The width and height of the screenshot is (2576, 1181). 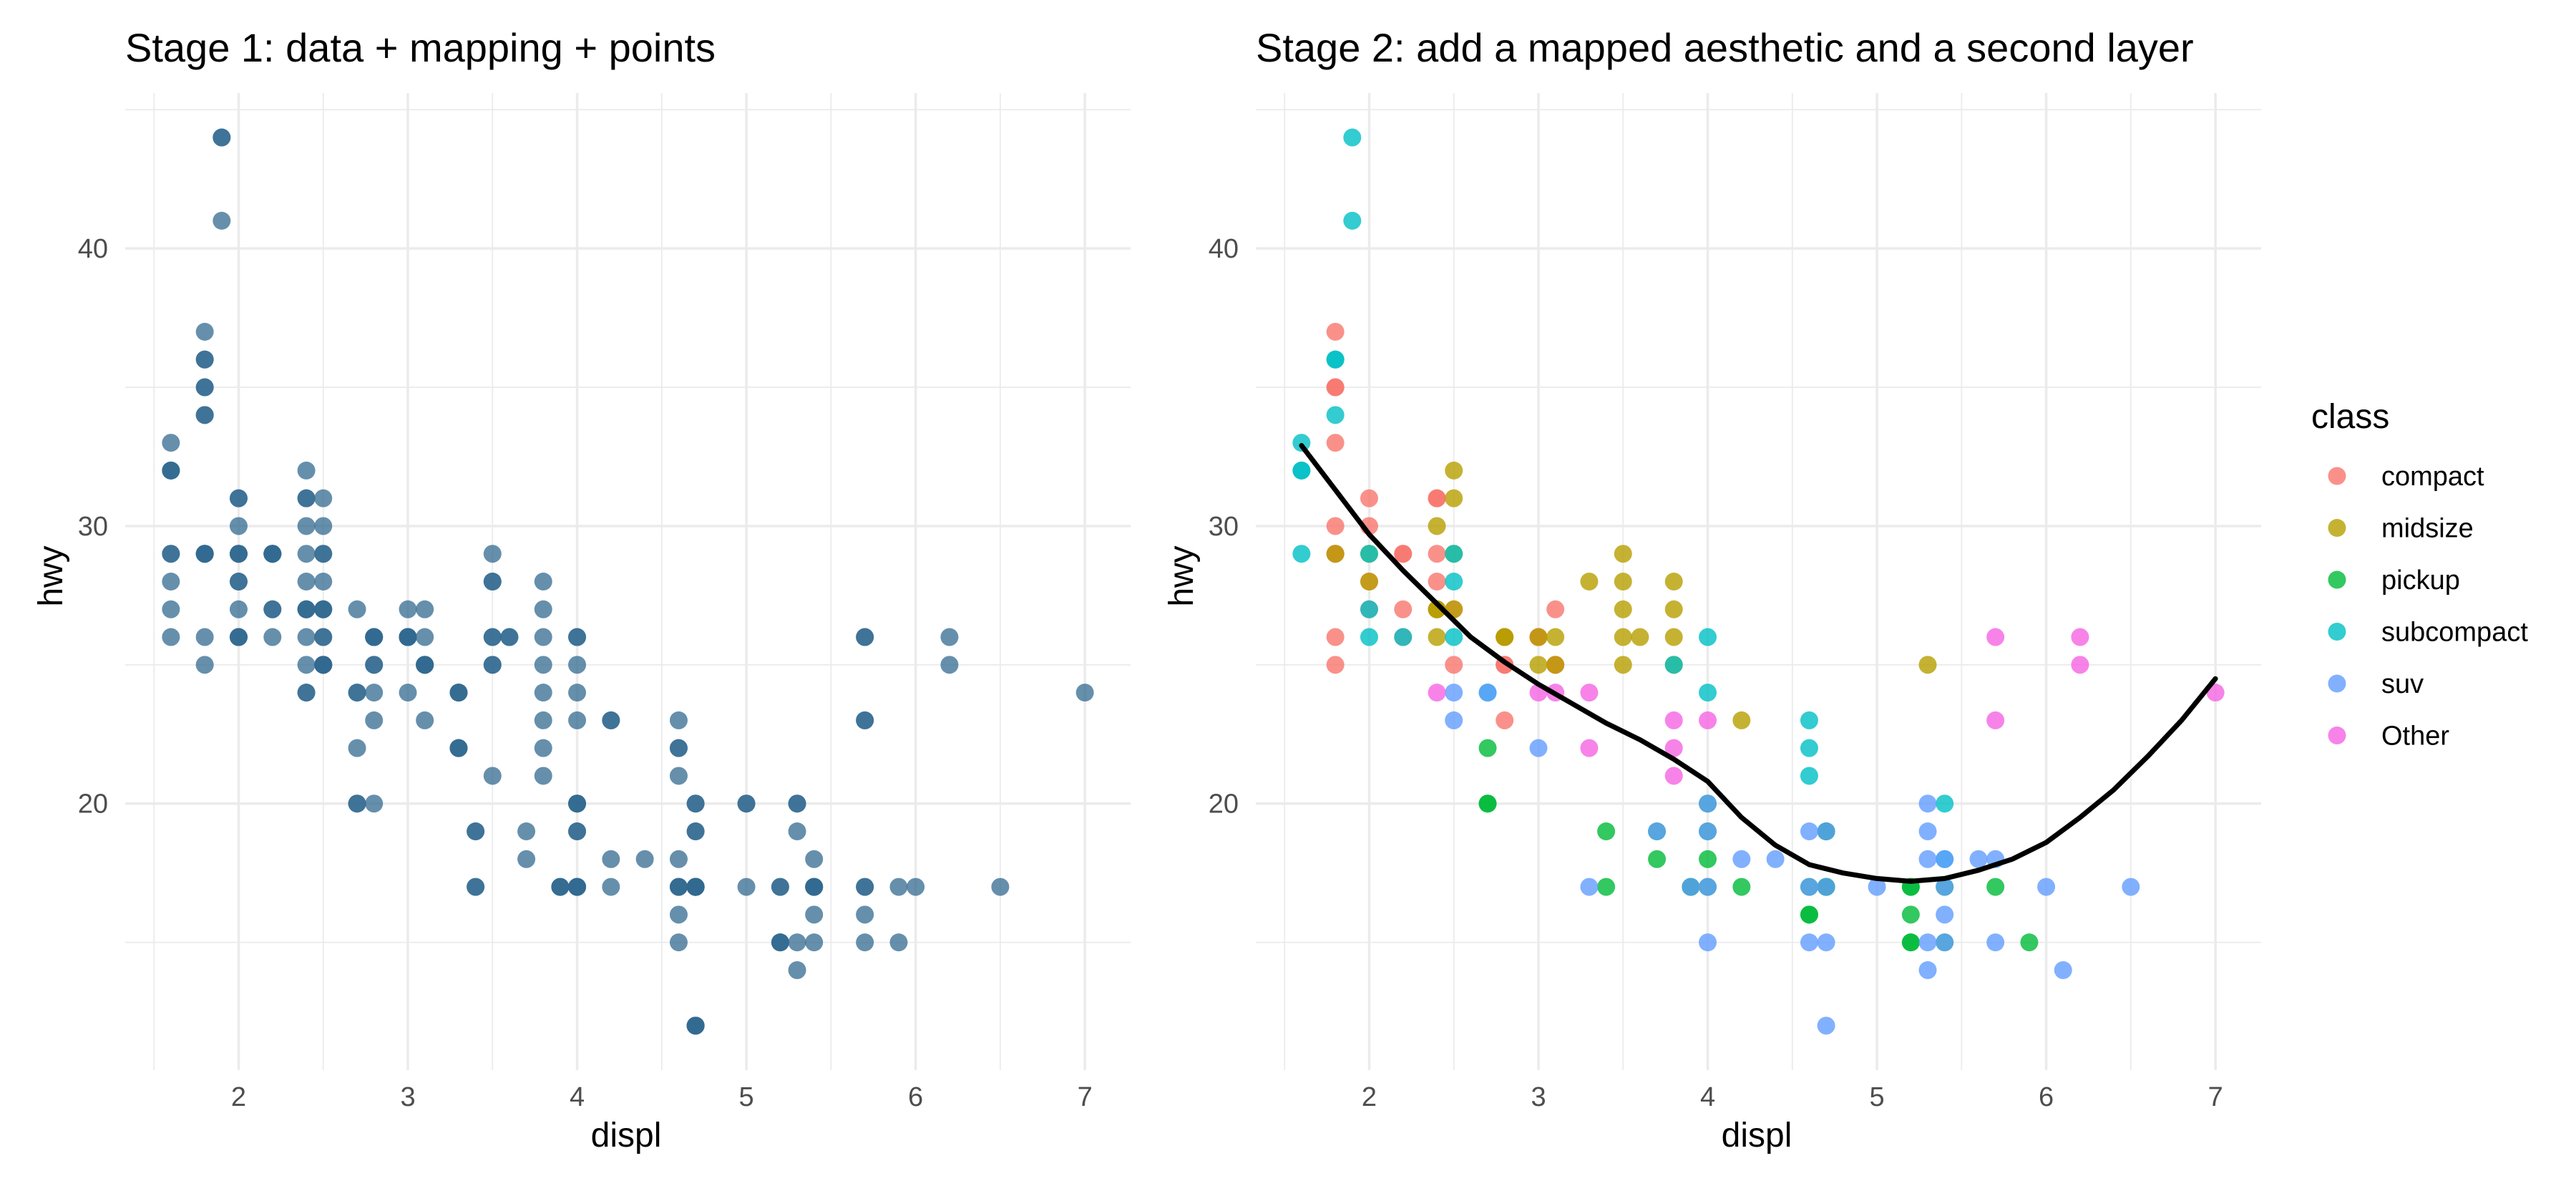 What do you see at coordinates (238, 1097) in the screenshot?
I see `x-tick-label: 2` at bounding box center [238, 1097].